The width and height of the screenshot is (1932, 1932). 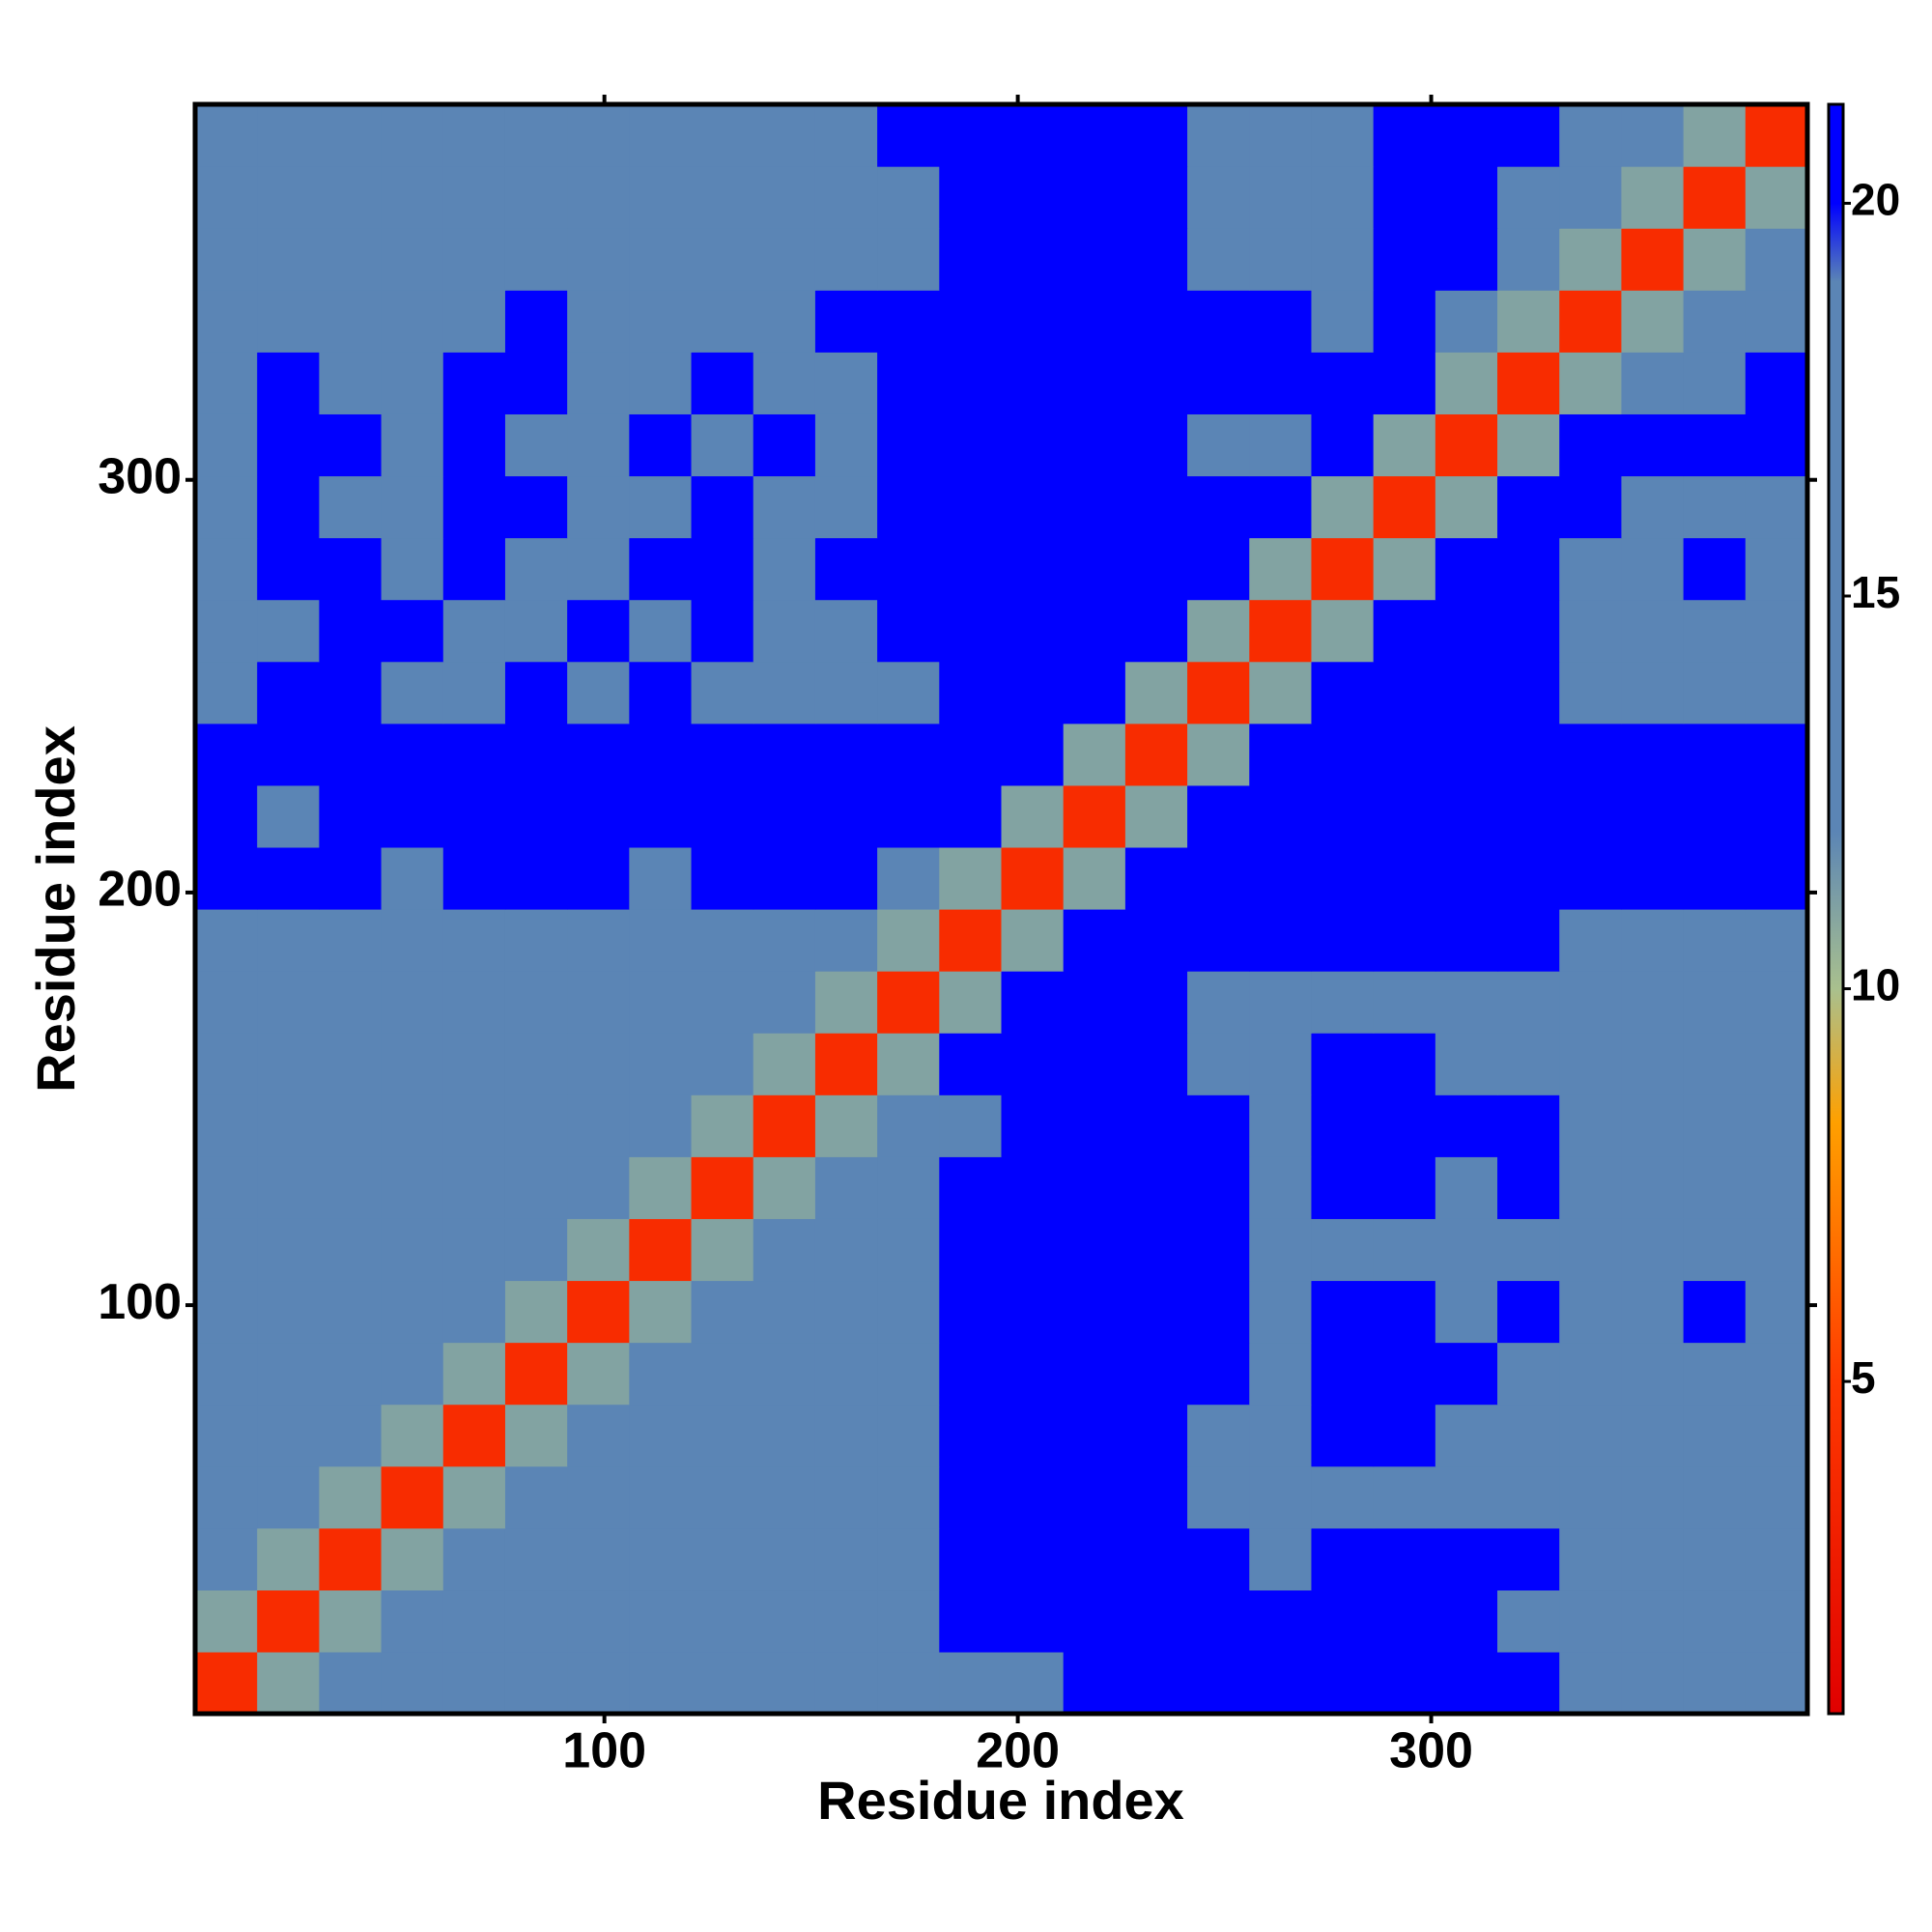 What do you see at coordinates (140, 1302) in the screenshot?
I see `y-tick-label: 100` at bounding box center [140, 1302].